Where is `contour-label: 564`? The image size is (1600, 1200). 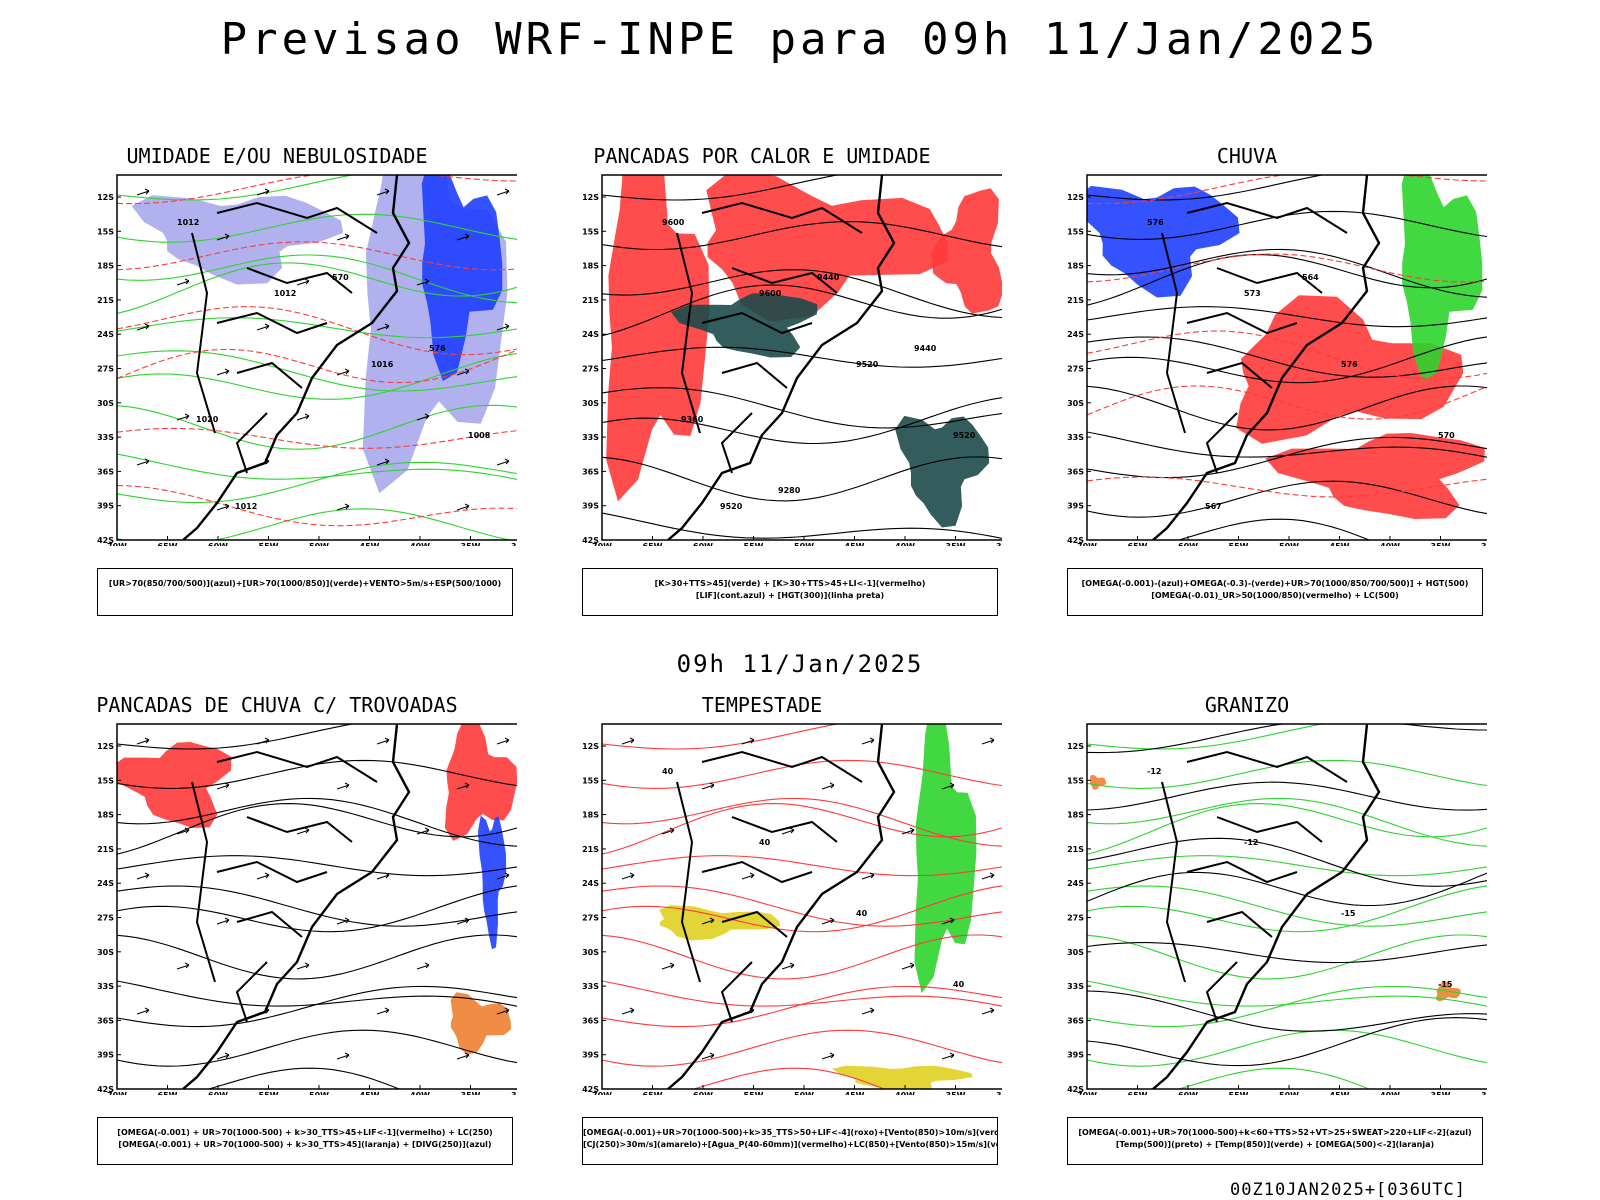
contour-label: 564 is located at coordinates (1310, 277).